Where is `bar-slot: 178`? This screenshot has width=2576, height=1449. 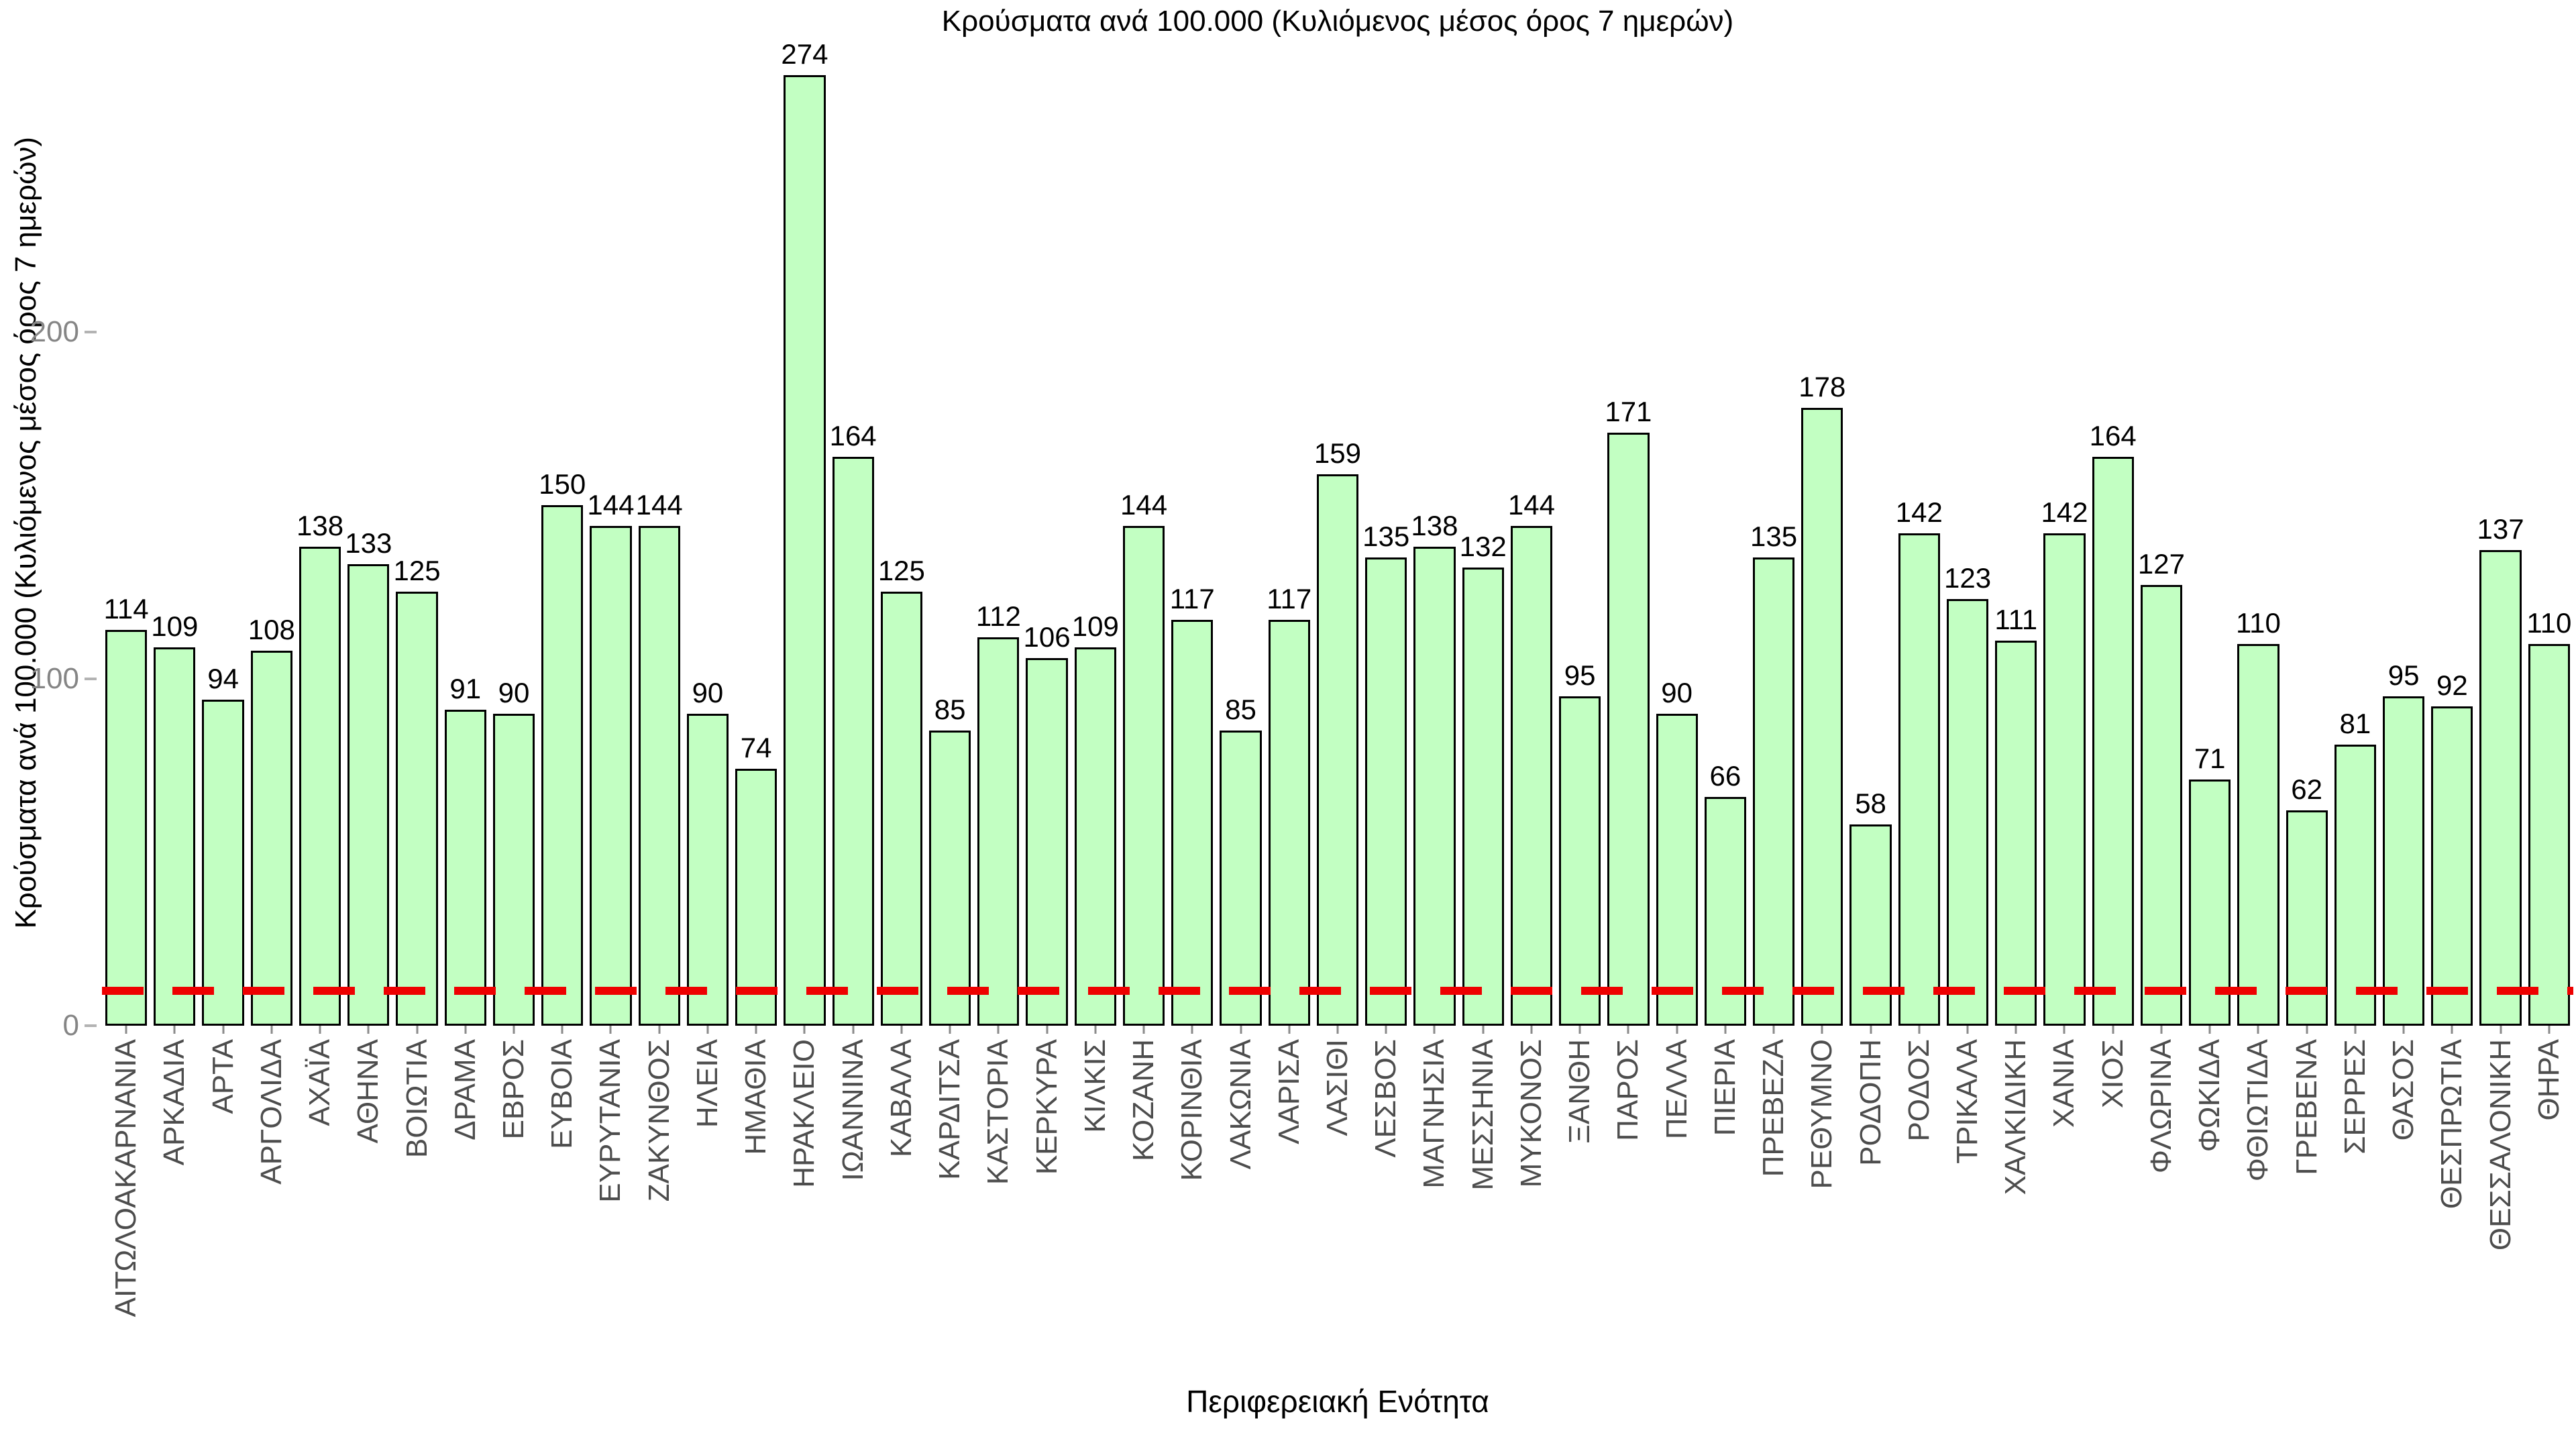 bar-slot: 178 is located at coordinates (1822, 533).